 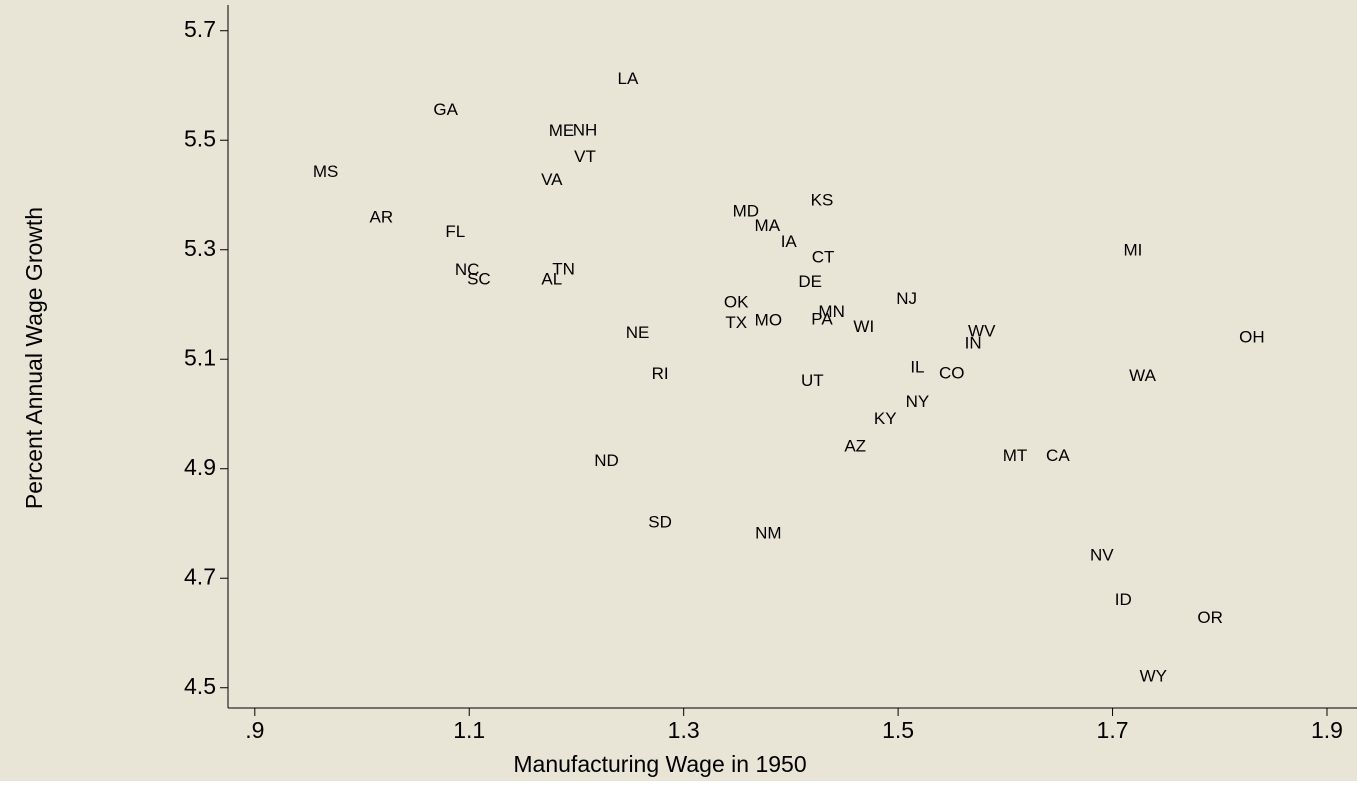 What do you see at coordinates (1153, 675) in the screenshot?
I see `point-label: WY` at bounding box center [1153, 675].